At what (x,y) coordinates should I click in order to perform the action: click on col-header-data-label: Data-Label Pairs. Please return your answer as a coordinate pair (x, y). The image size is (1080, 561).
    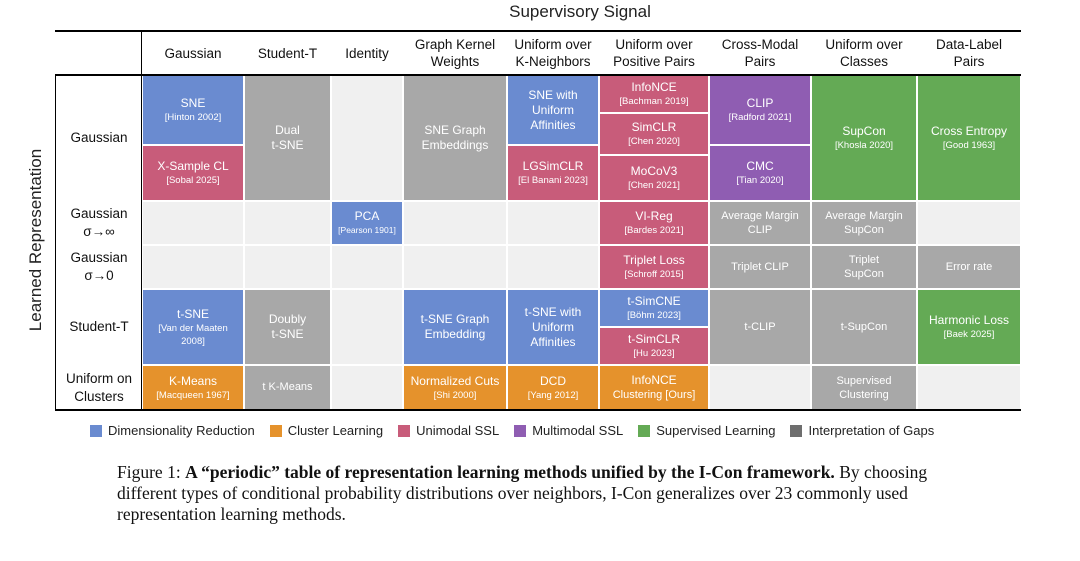
    Looking at the image, I should click on (969, 53).